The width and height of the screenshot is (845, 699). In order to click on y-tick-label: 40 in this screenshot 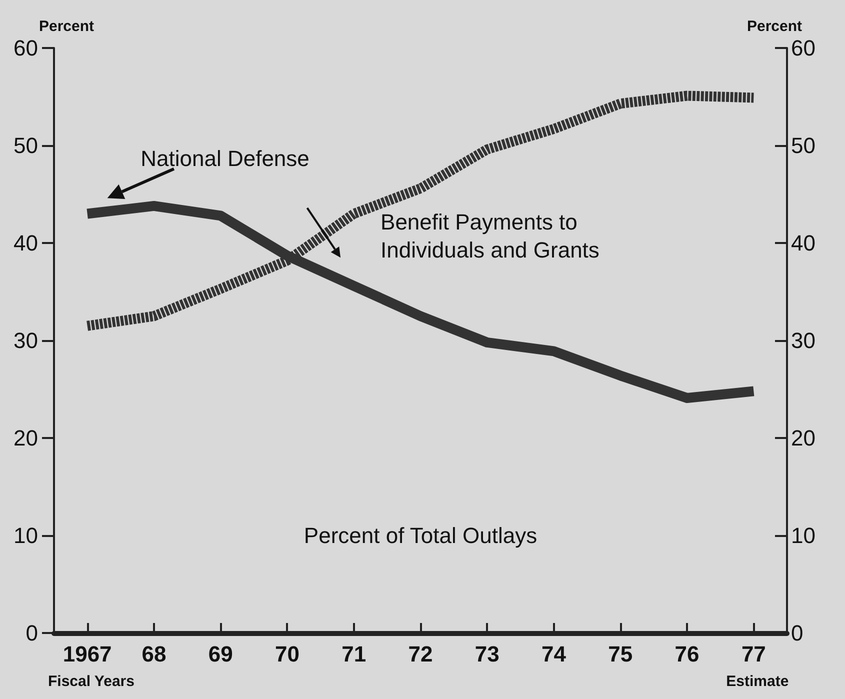, I will do `click(26, 243)`.